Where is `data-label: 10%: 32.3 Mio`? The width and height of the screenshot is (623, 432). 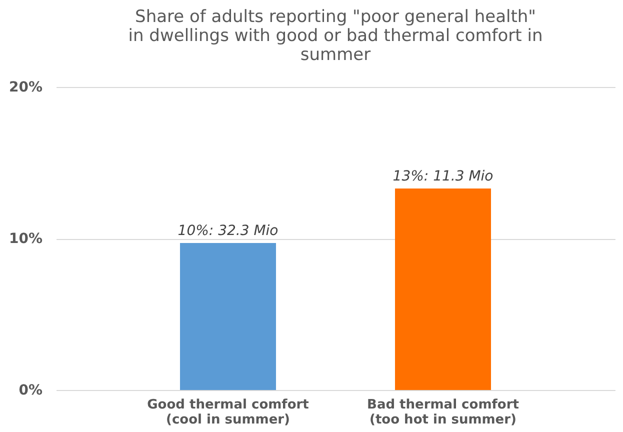 data-label: 10%: 32.3 Mio is located at coordinates (228, 231).